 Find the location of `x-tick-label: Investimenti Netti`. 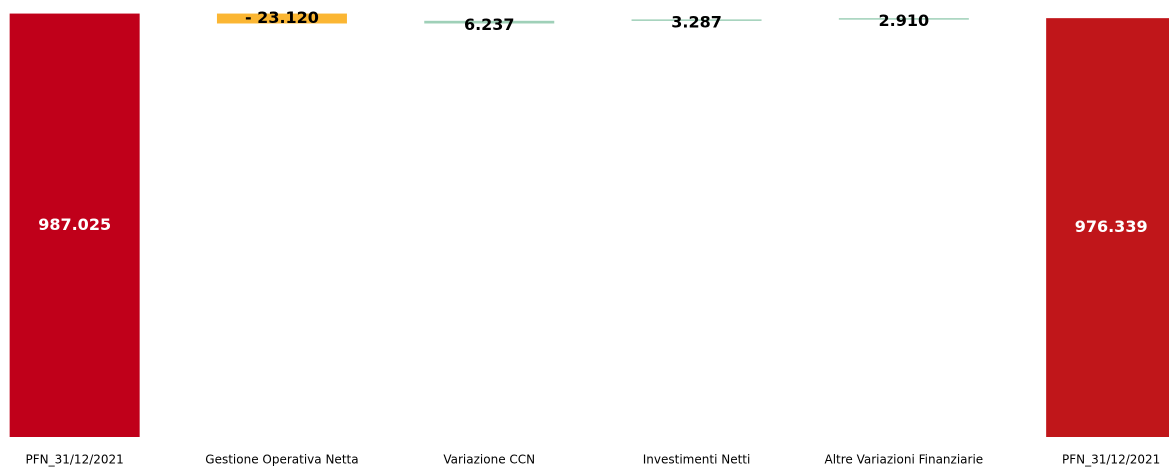

x-tick-label: Investimenti Netti is located at coordinates (697, 460).